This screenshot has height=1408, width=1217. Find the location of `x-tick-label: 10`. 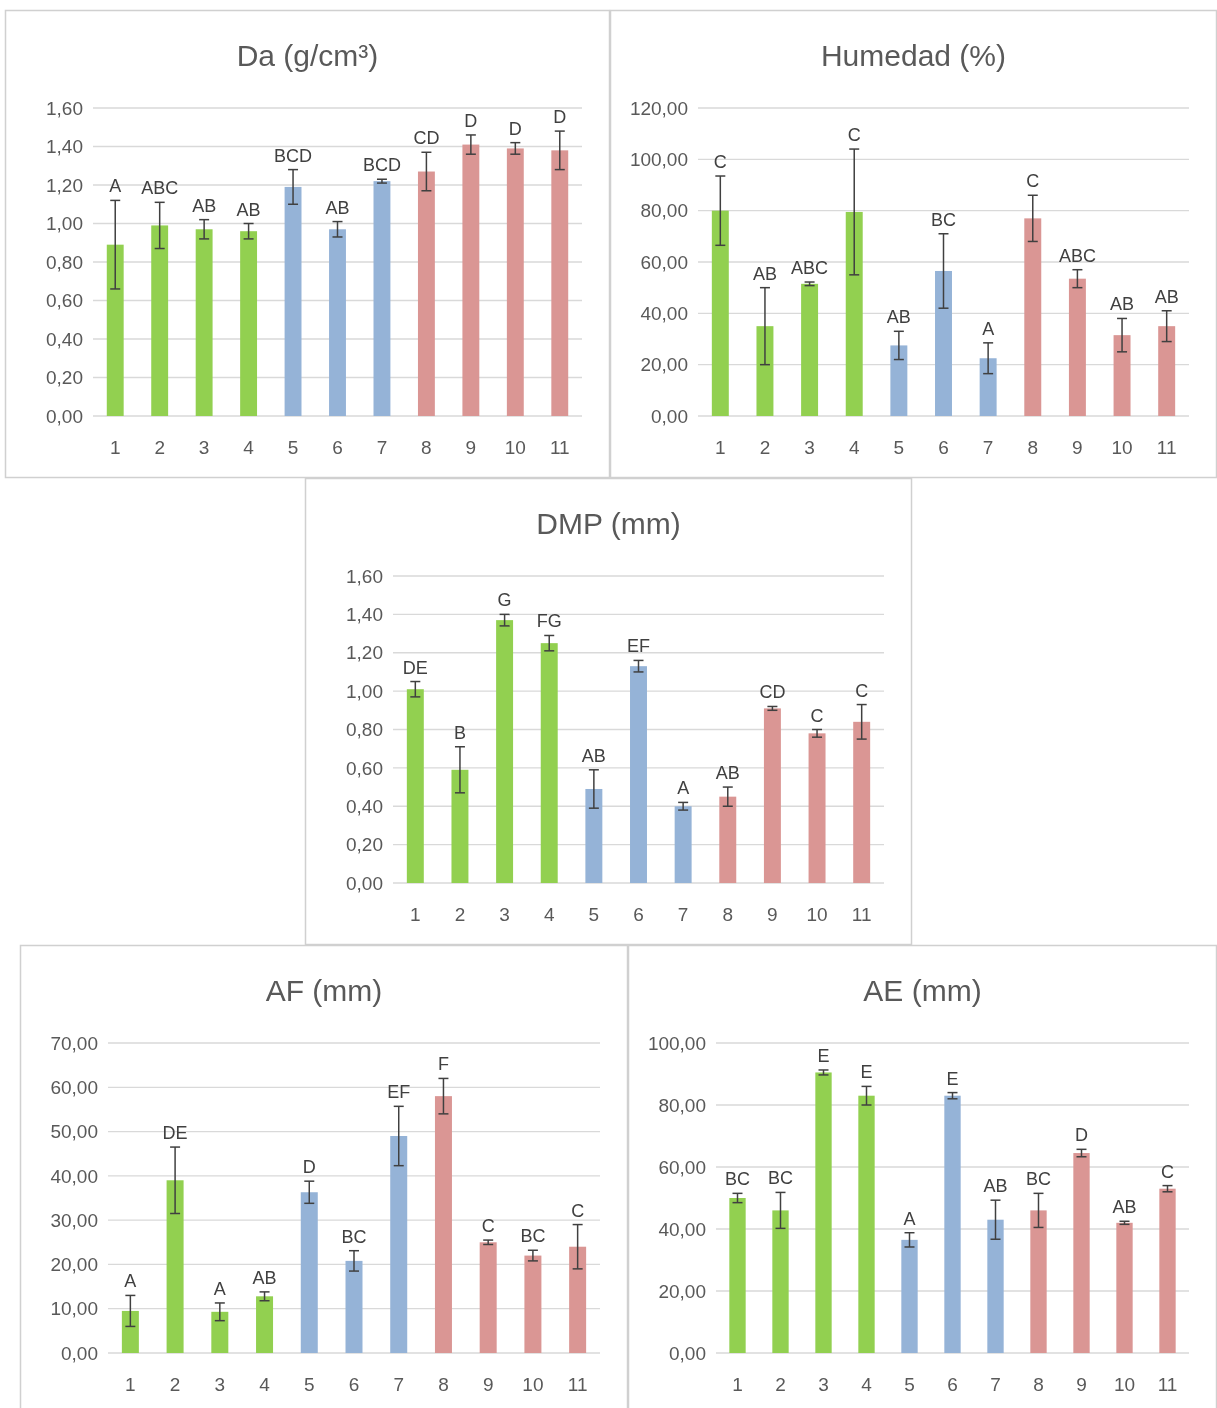

x-tick-label: 10 is located at coordinates (533, 1384).